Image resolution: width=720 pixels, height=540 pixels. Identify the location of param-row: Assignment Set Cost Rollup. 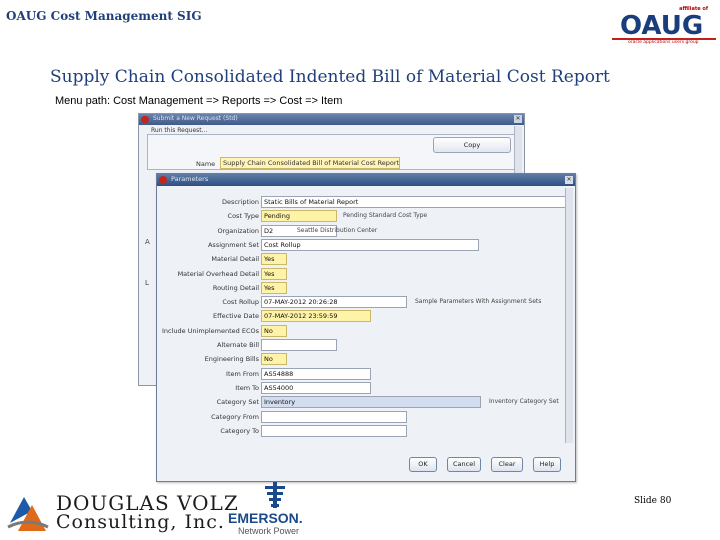
(367, 244).